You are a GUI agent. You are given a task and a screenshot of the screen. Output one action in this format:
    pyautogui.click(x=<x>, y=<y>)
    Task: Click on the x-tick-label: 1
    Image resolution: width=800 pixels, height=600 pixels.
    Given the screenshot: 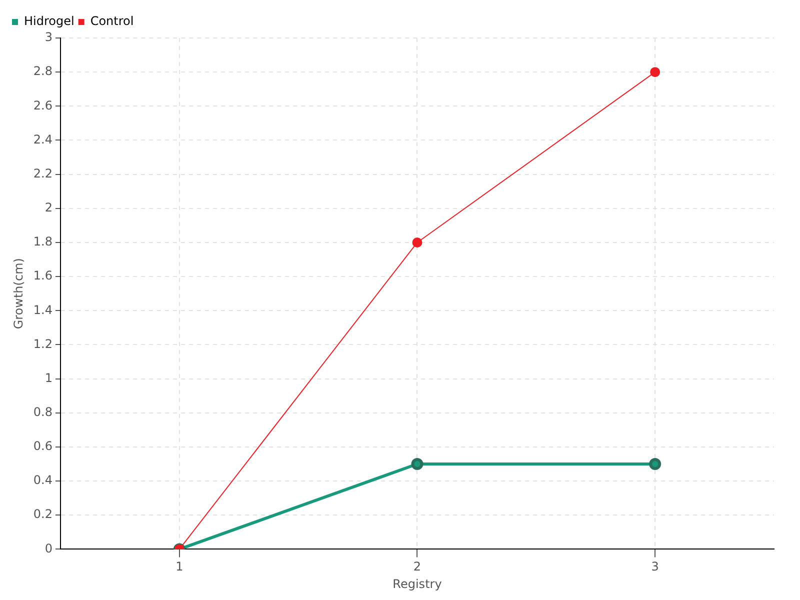 What is the action you would take?
    pyautogui.click(x=180, y=567)
    